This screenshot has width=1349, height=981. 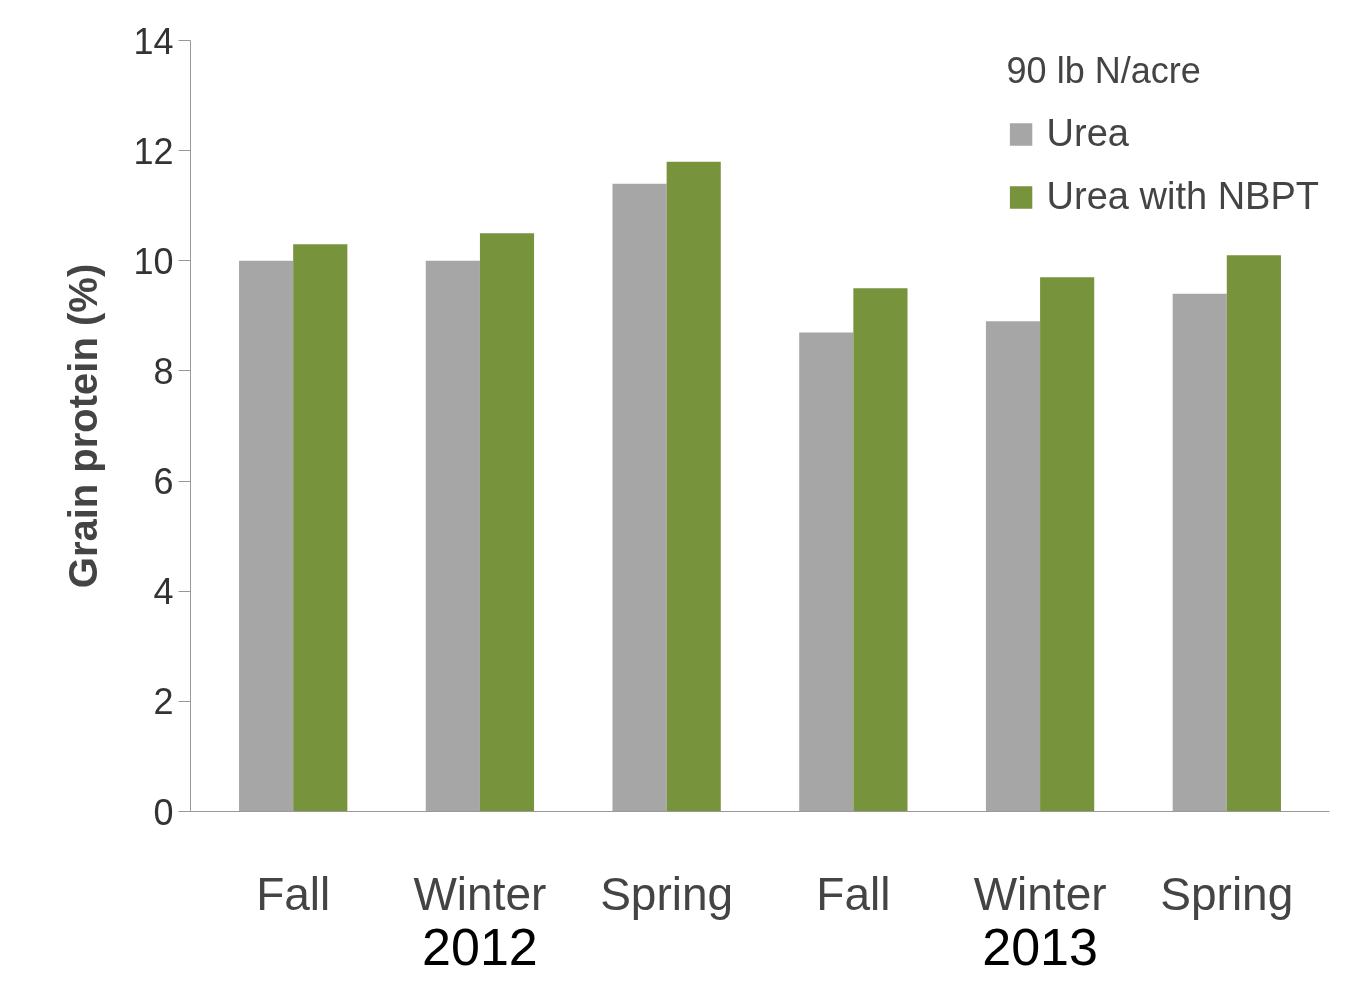 I want to click on y-tick-label: 6, so click(x=163, y=482).